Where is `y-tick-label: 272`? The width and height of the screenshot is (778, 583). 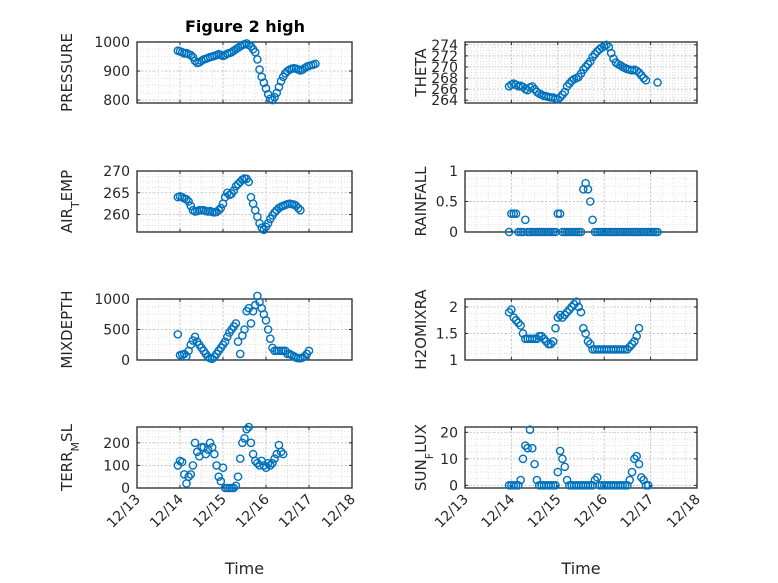 y-tick-label: 272 is located at coordinates (444, 57).